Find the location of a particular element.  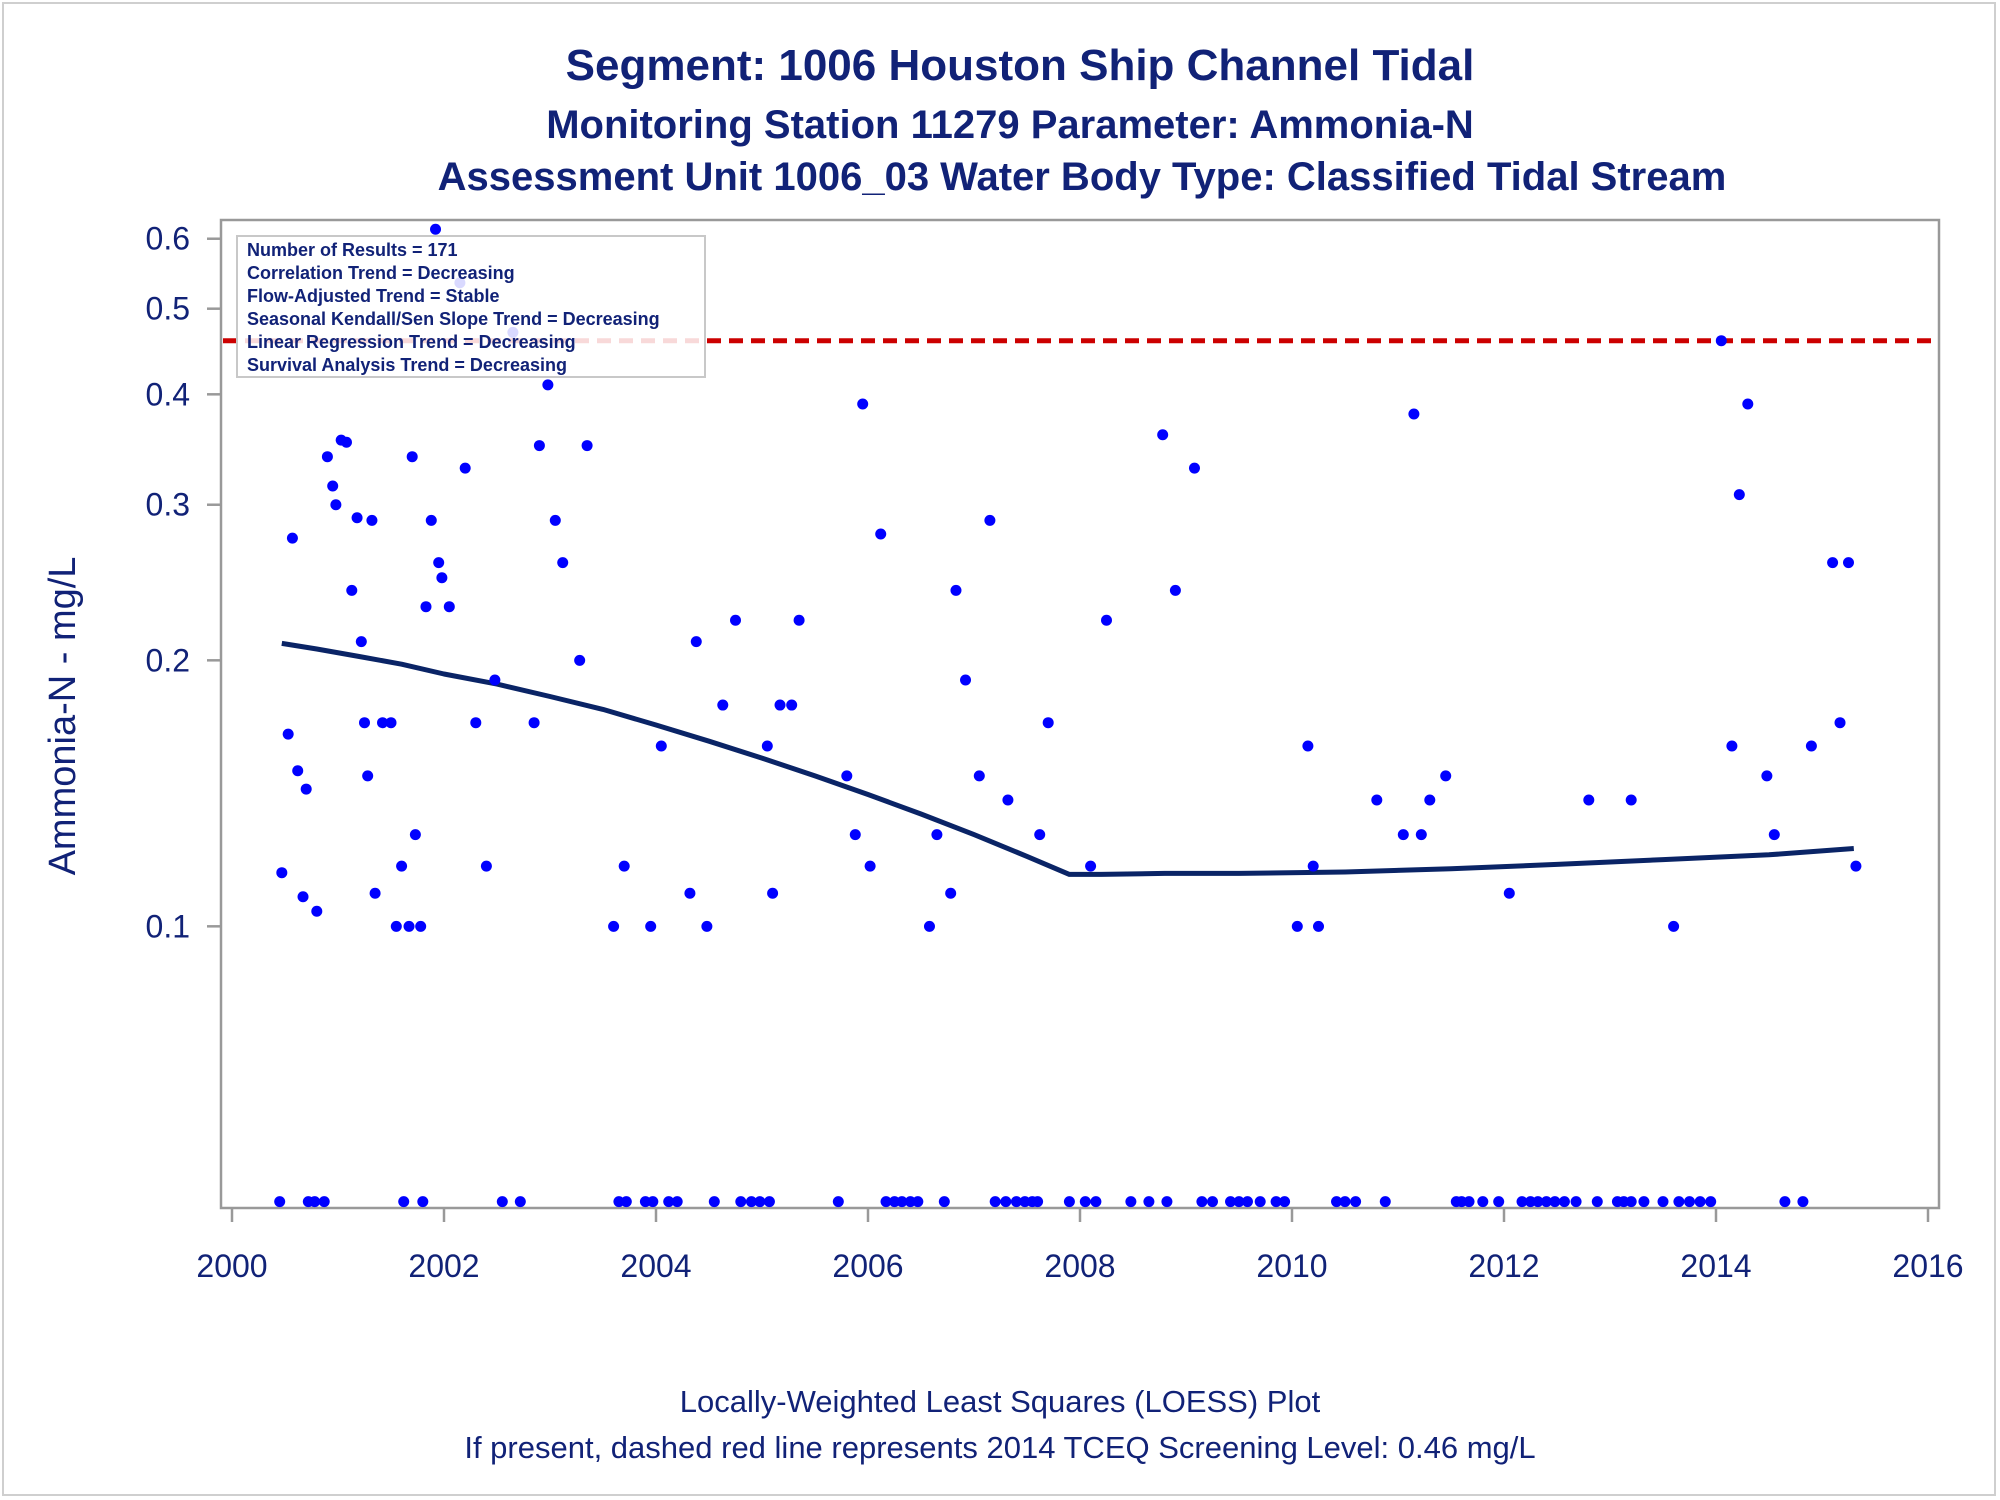

x-tick-label: 2010 is located at coordinates (1291, 1266).